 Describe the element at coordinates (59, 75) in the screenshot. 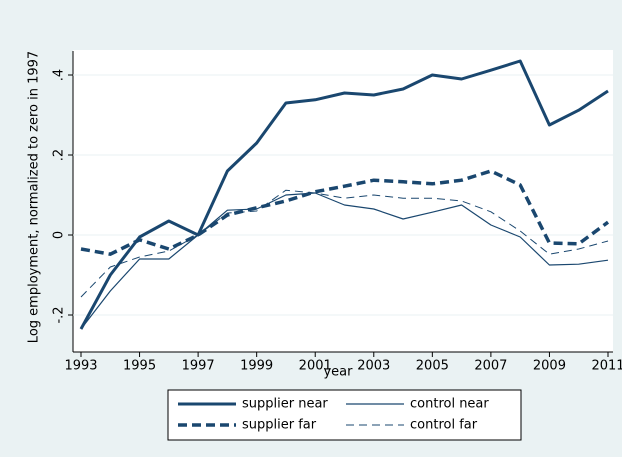

I see `y-tick-label: .4` at that location.